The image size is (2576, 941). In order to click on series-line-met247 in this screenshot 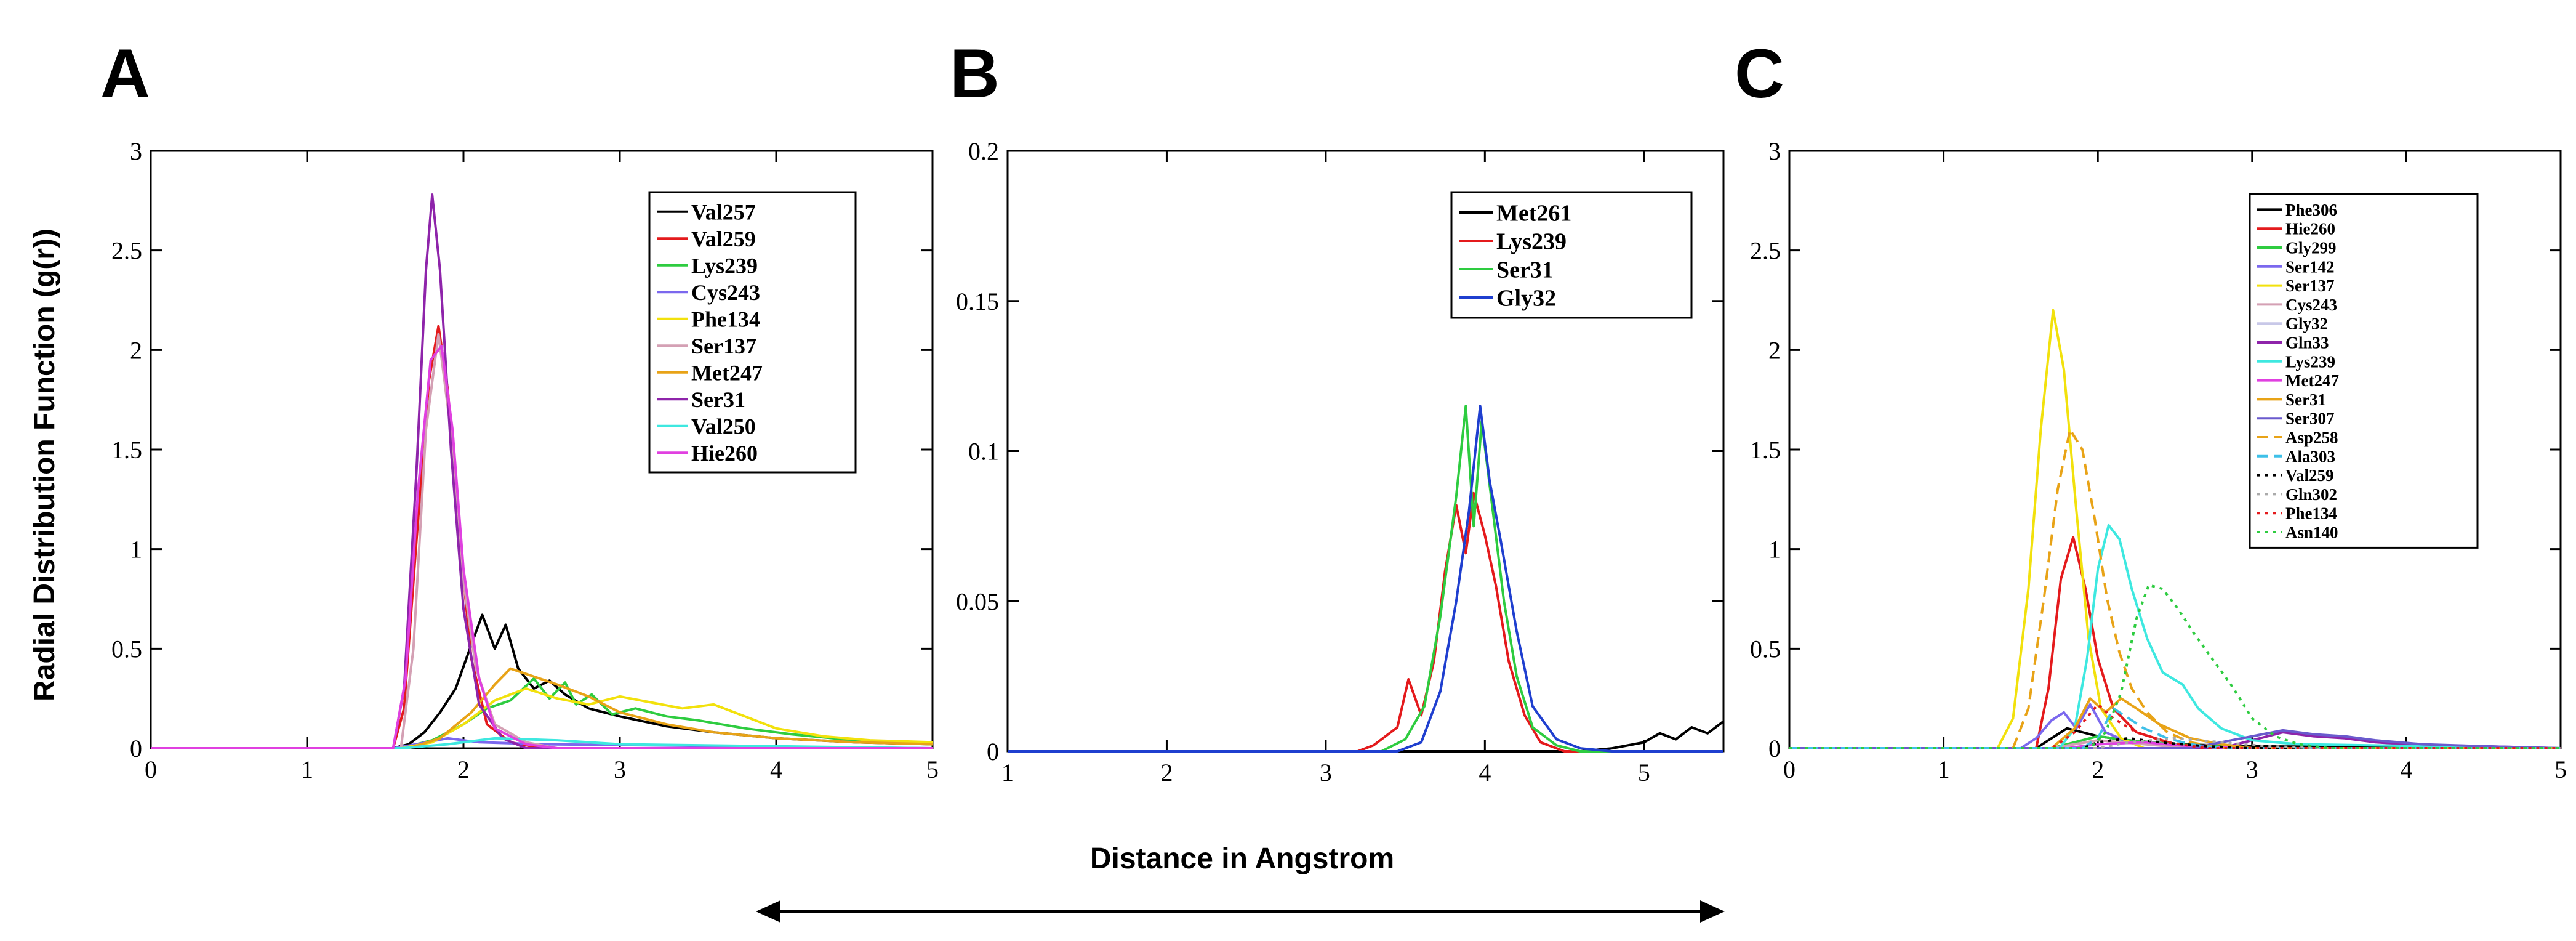, I will do `click(542, 708)`.